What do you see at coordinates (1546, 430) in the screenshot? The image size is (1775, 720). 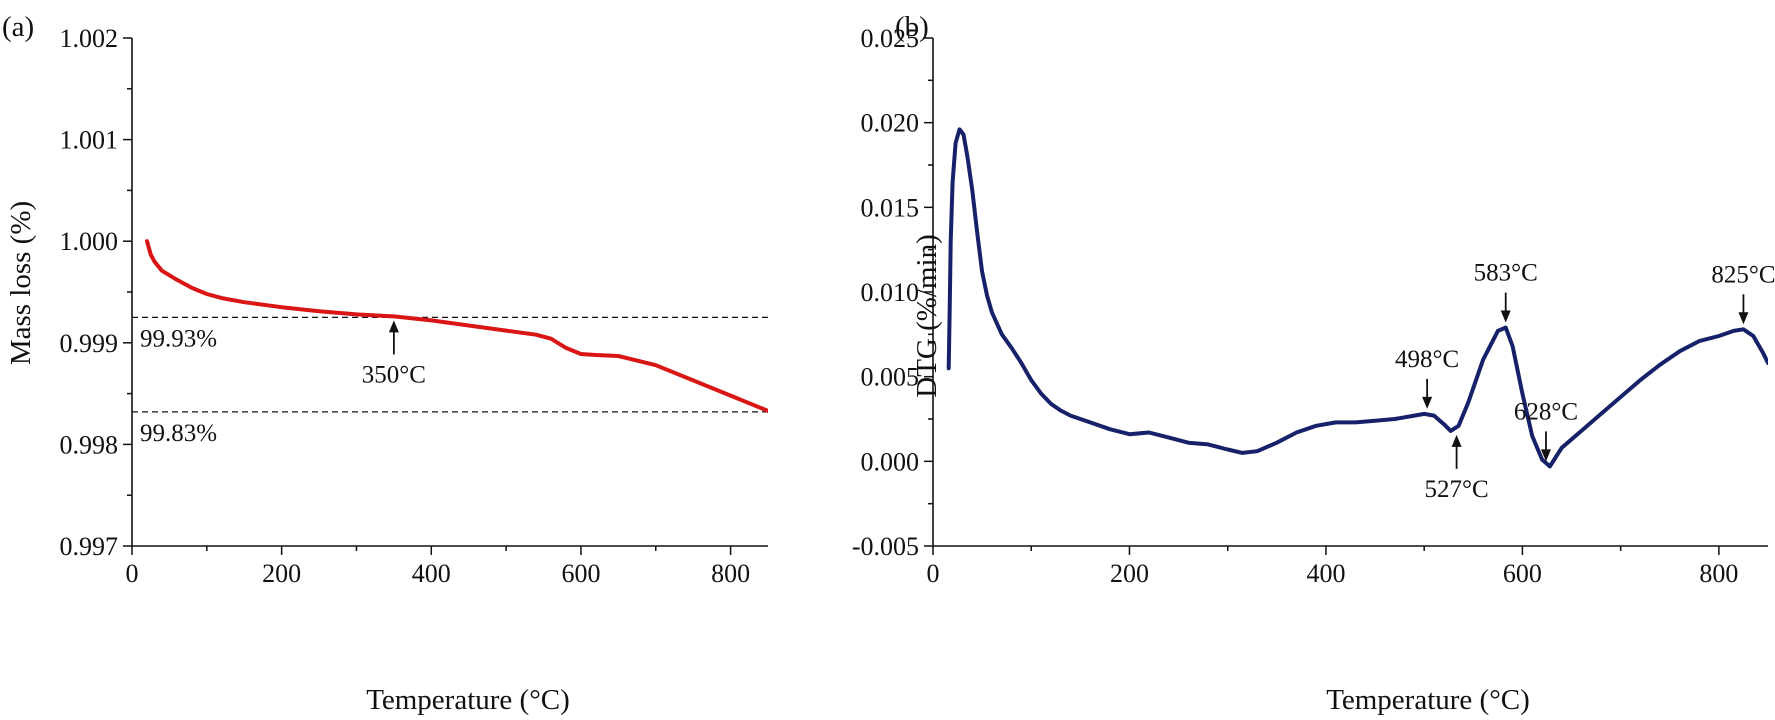 I see `panel-b-annotation: 628°C` at bounding box center [1546, 430].